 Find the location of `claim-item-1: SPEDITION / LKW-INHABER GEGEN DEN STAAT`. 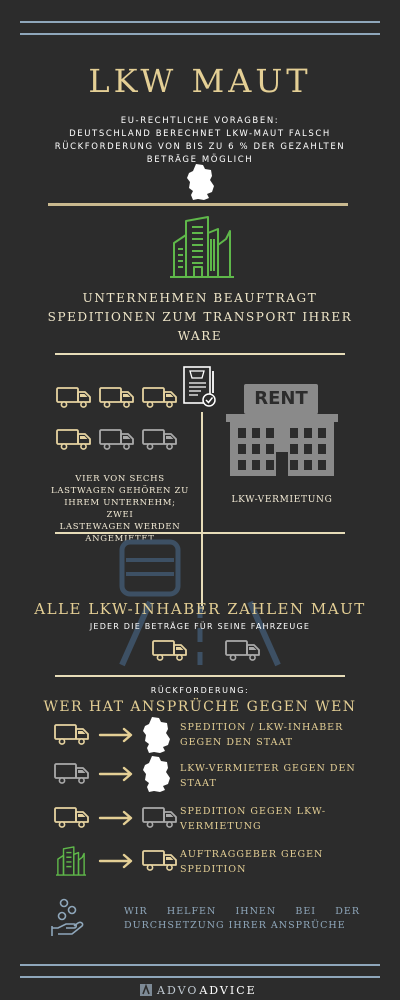

claim-item-1: SPEDITION / LKW-INHABER GEGEN DEN STAAT is located at coordinates (261, 735).